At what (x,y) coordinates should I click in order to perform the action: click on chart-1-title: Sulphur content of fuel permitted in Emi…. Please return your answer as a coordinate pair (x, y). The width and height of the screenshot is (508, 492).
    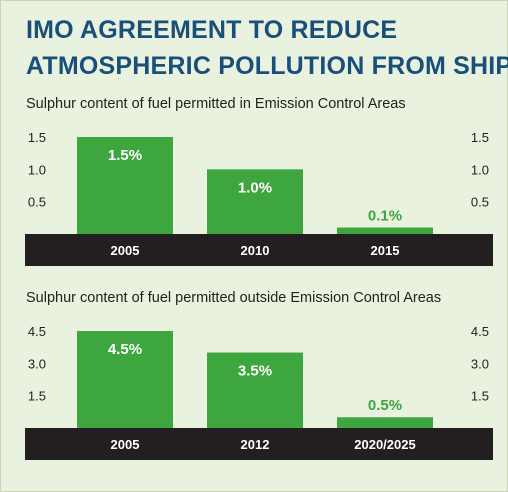
    Looking at the image, I should click on (216, 104).